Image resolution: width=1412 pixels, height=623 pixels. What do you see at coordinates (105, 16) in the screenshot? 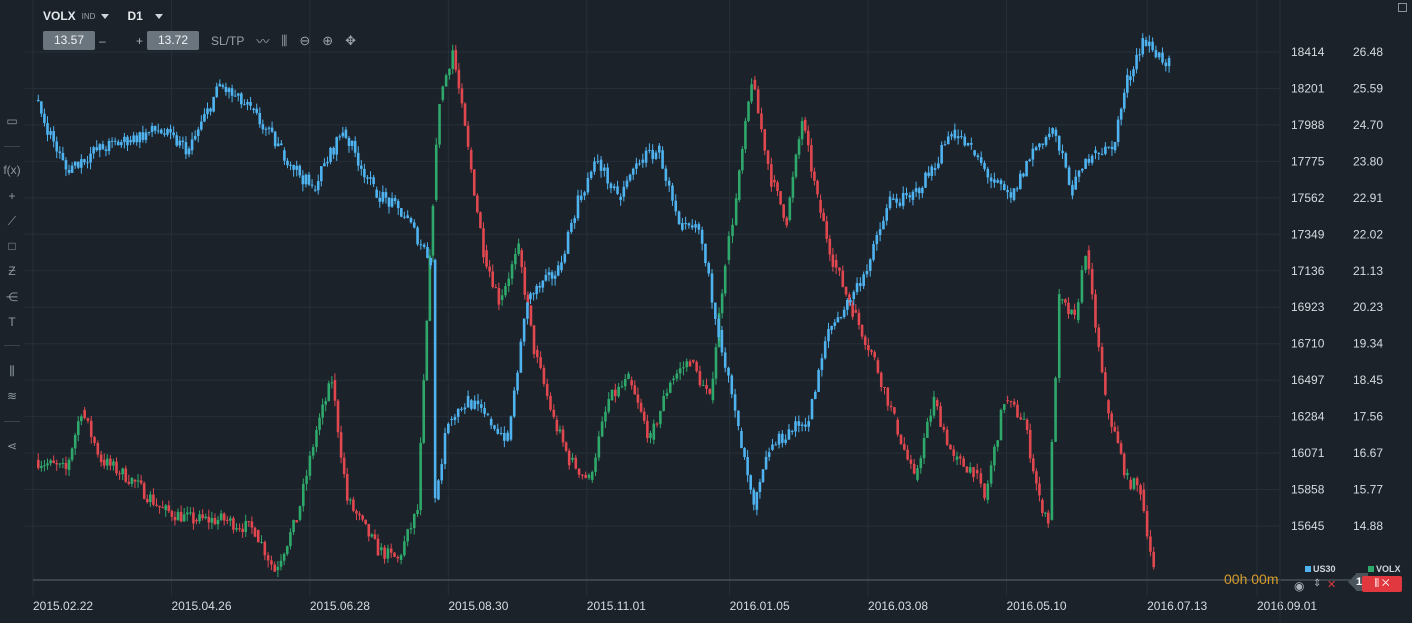
I see `symbol-dropdown-icon` at bounding box center [105, 16].